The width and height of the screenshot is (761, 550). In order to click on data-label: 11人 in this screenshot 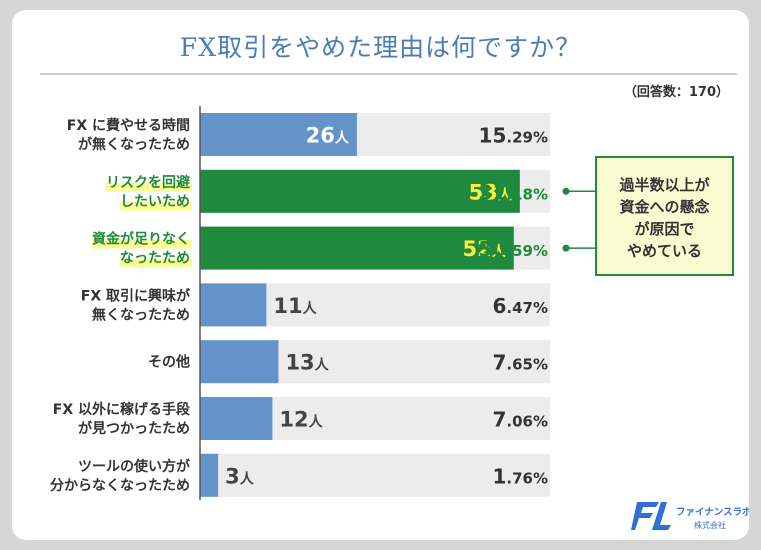, I will do `click(295, 306)`.